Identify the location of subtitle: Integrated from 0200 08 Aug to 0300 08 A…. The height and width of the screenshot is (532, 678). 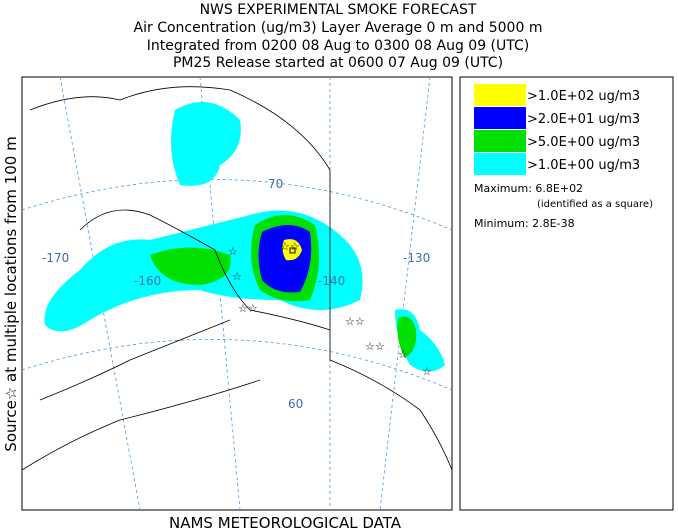
(338, 46).